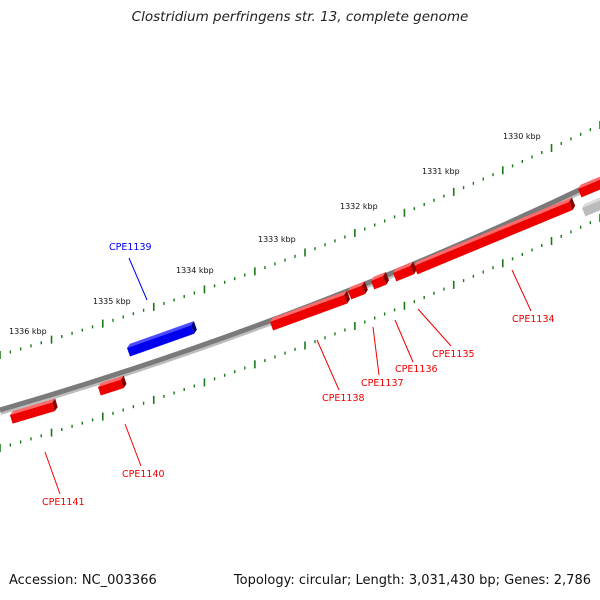 Image resolution: width=600 pixels, height=600 pixels. What do you see at coordinates (343, 398) in the screenshot?
I see `gene-label: CPE1138` at bounding box center [343, 398].